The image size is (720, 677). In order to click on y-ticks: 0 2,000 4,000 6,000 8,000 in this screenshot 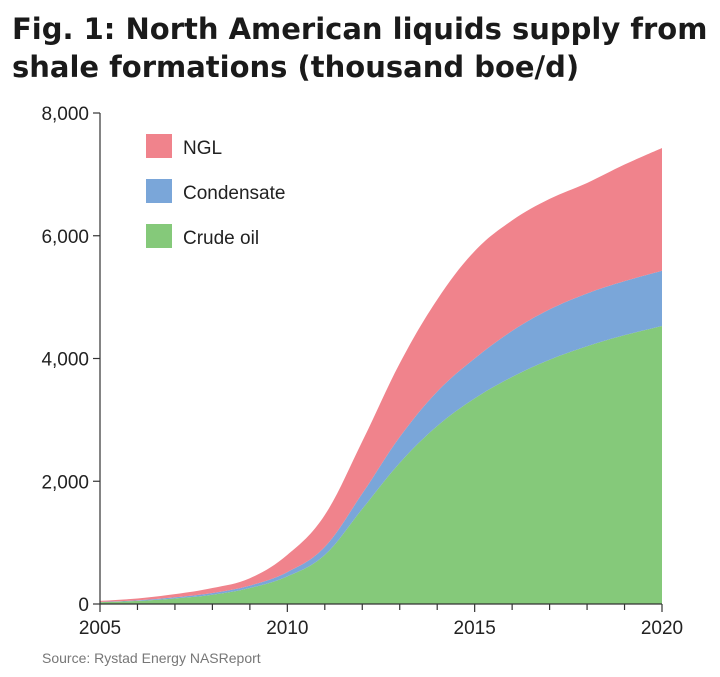, I will do `click(70, 360)`.